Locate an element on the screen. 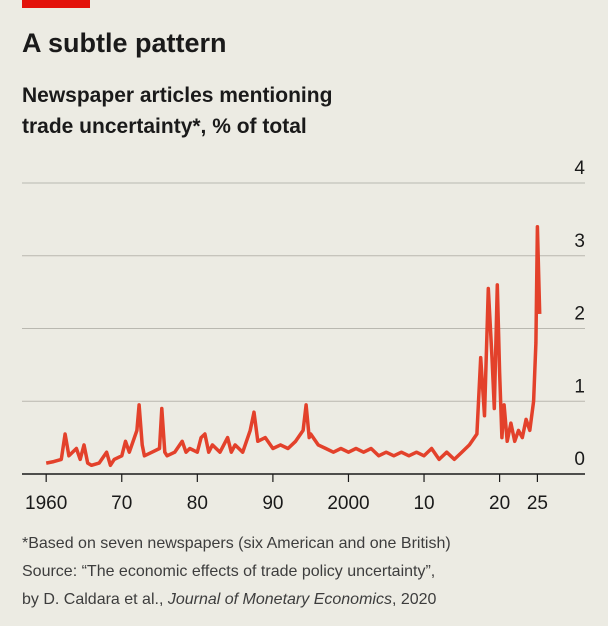 The width and height of the screenshot is (608, 626). y-tick-label: 2 is located at coordinates (579, 314).